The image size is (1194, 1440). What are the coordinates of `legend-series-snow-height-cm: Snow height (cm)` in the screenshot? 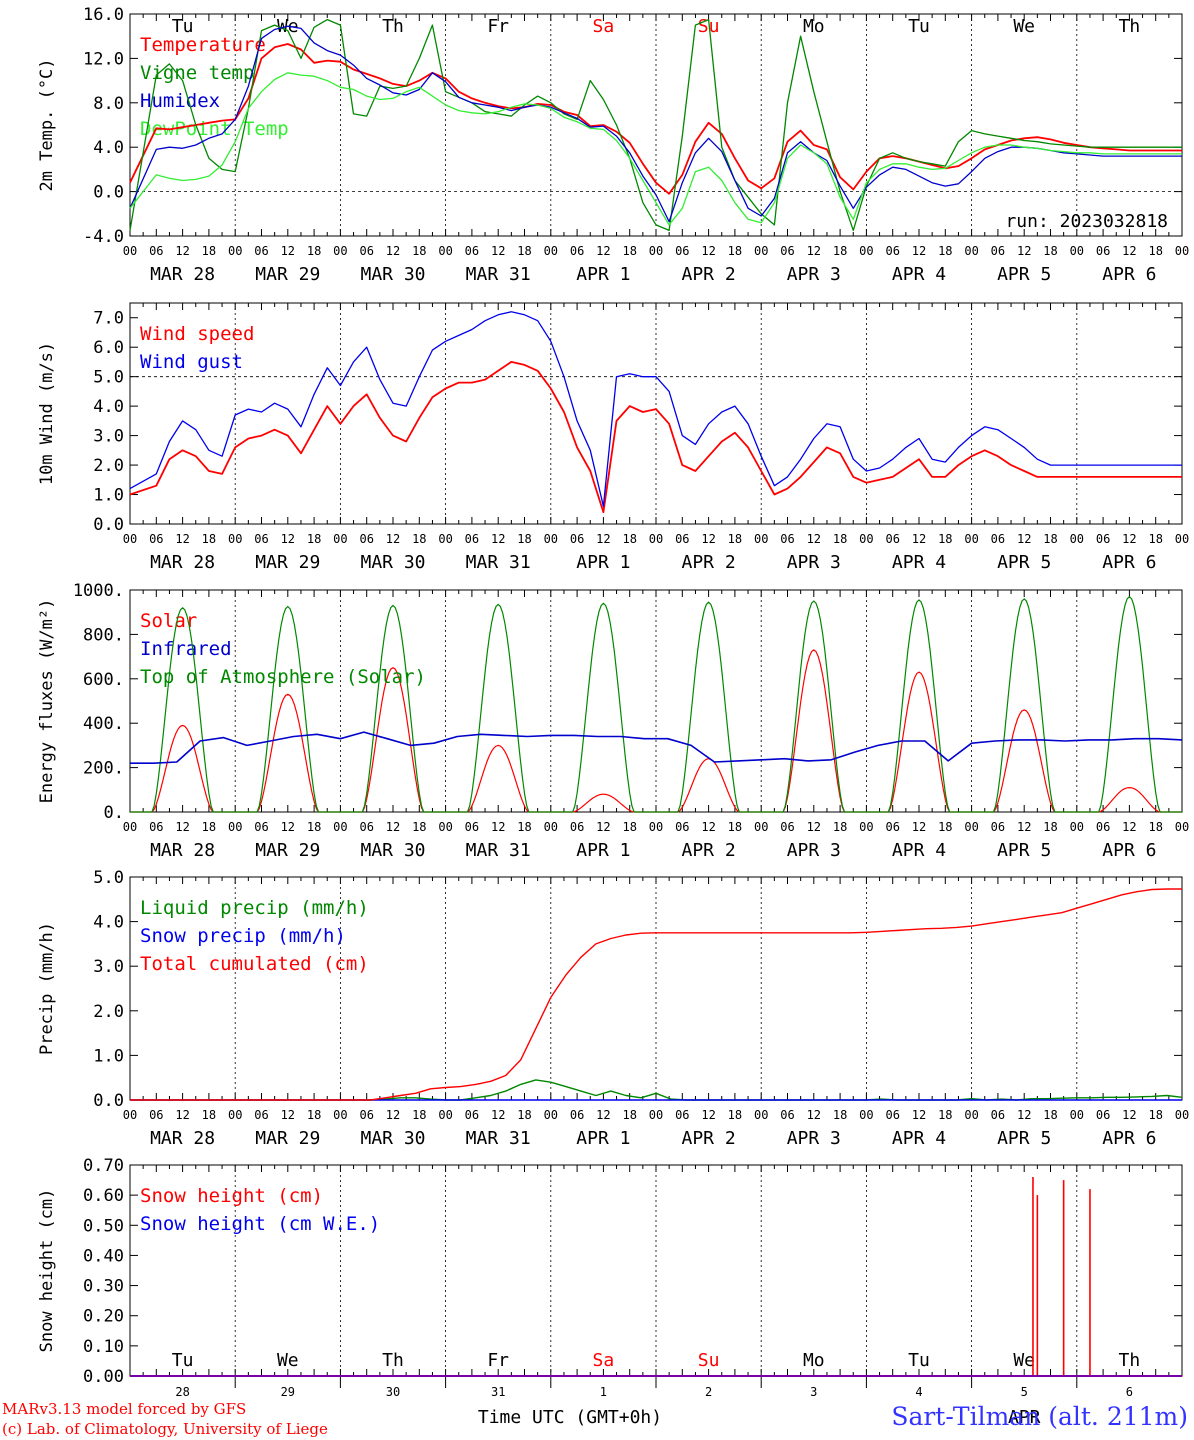 It's located at (231, 1196).